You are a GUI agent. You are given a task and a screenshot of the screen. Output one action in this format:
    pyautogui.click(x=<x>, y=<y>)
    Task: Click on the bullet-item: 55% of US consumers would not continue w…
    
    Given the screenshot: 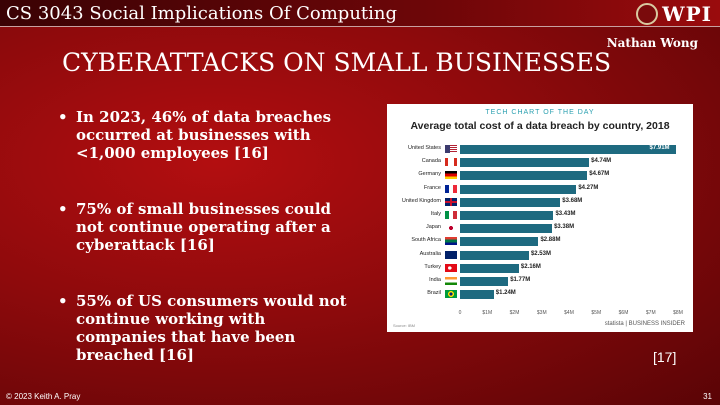 What is the action you would take?
    pyautogui.click(x=208, y=328)
    